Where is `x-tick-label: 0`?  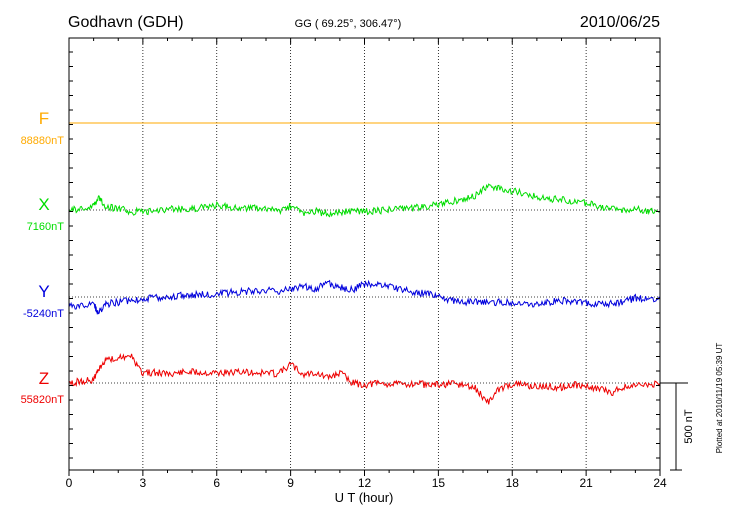 x-tick-label: 0 is located at coordinates (69, 483).